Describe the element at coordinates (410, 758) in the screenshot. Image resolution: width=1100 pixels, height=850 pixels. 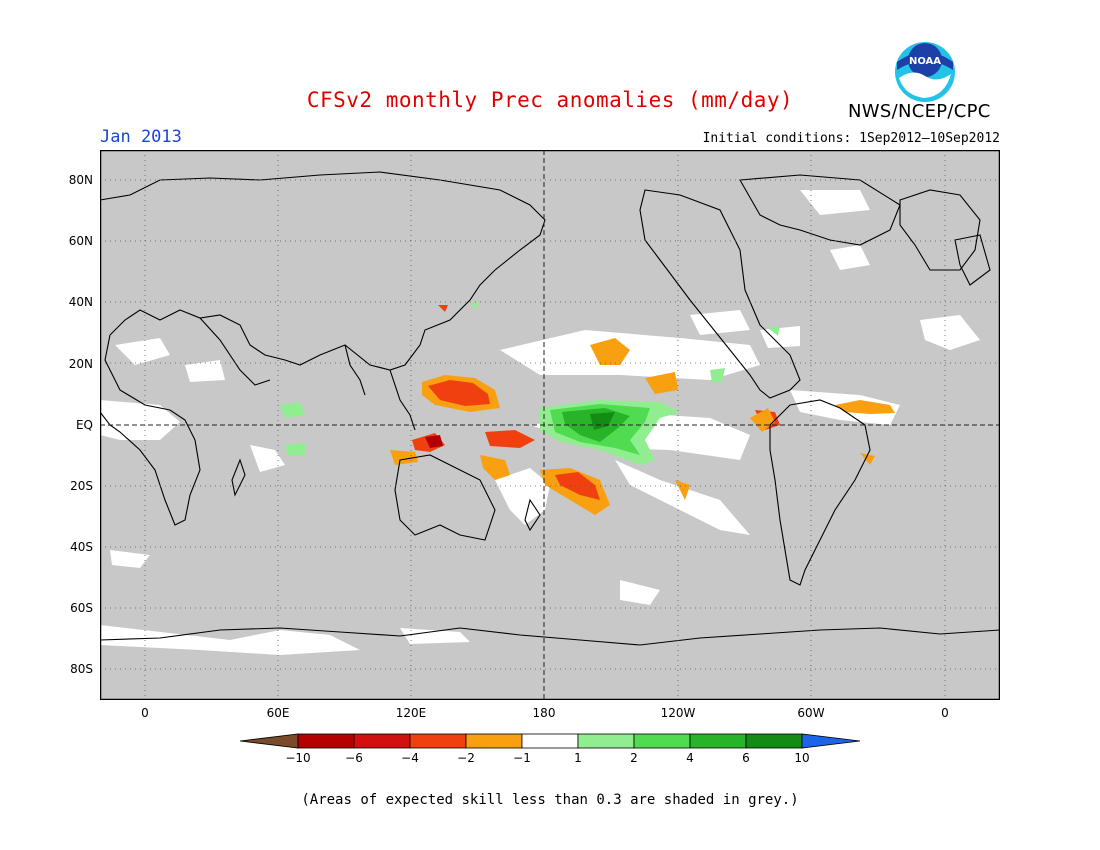
I see `legend-label: −4` at that location.